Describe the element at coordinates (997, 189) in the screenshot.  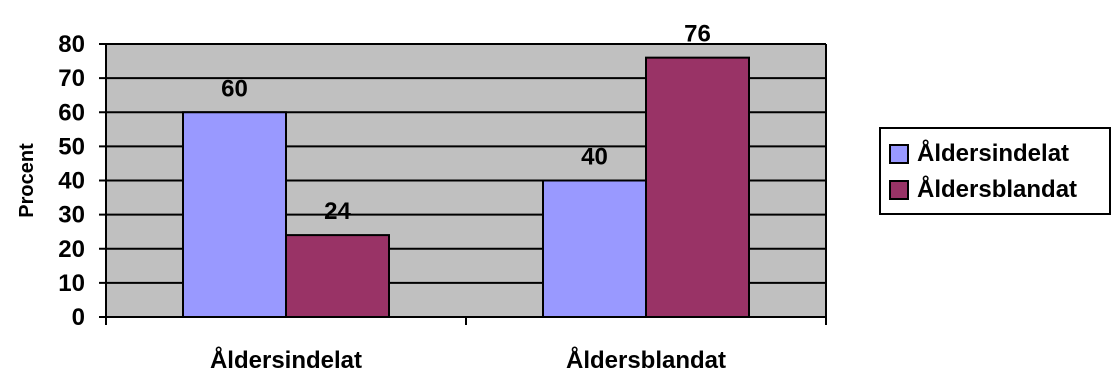
I see `legend-label-series-2: Åldersblandat` at that location.